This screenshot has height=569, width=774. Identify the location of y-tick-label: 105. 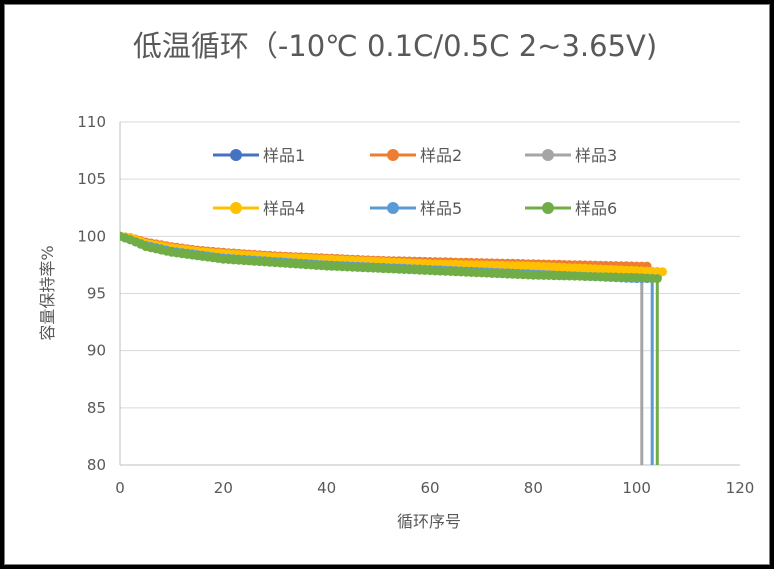
(91, 179).